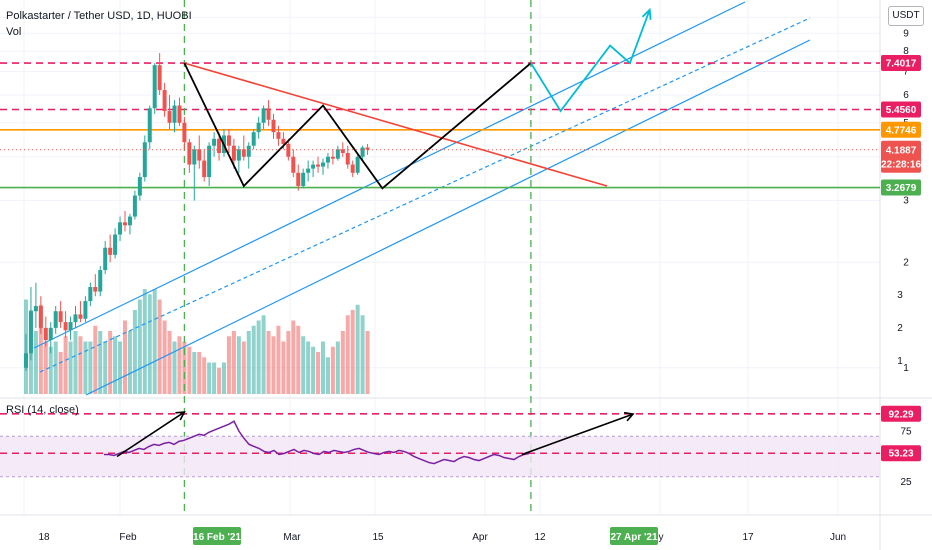 This screenshot has height=550, width=932. Describe the element at coordinates (901, 110) in the screenshot. I see `price-level-badge-1: 5.4560` at that location.